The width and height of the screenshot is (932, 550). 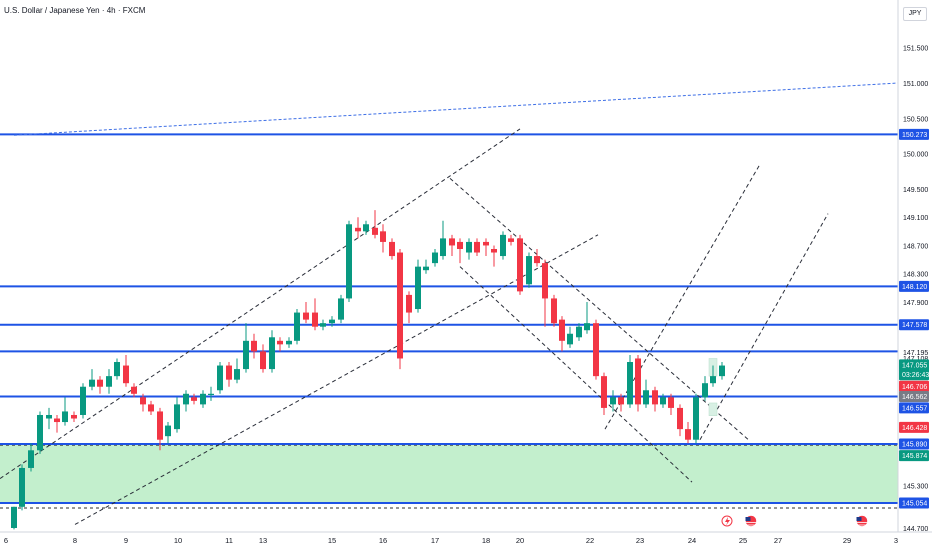 I want to click on price-tag-label: 145.054, so click(x=914, y=503).